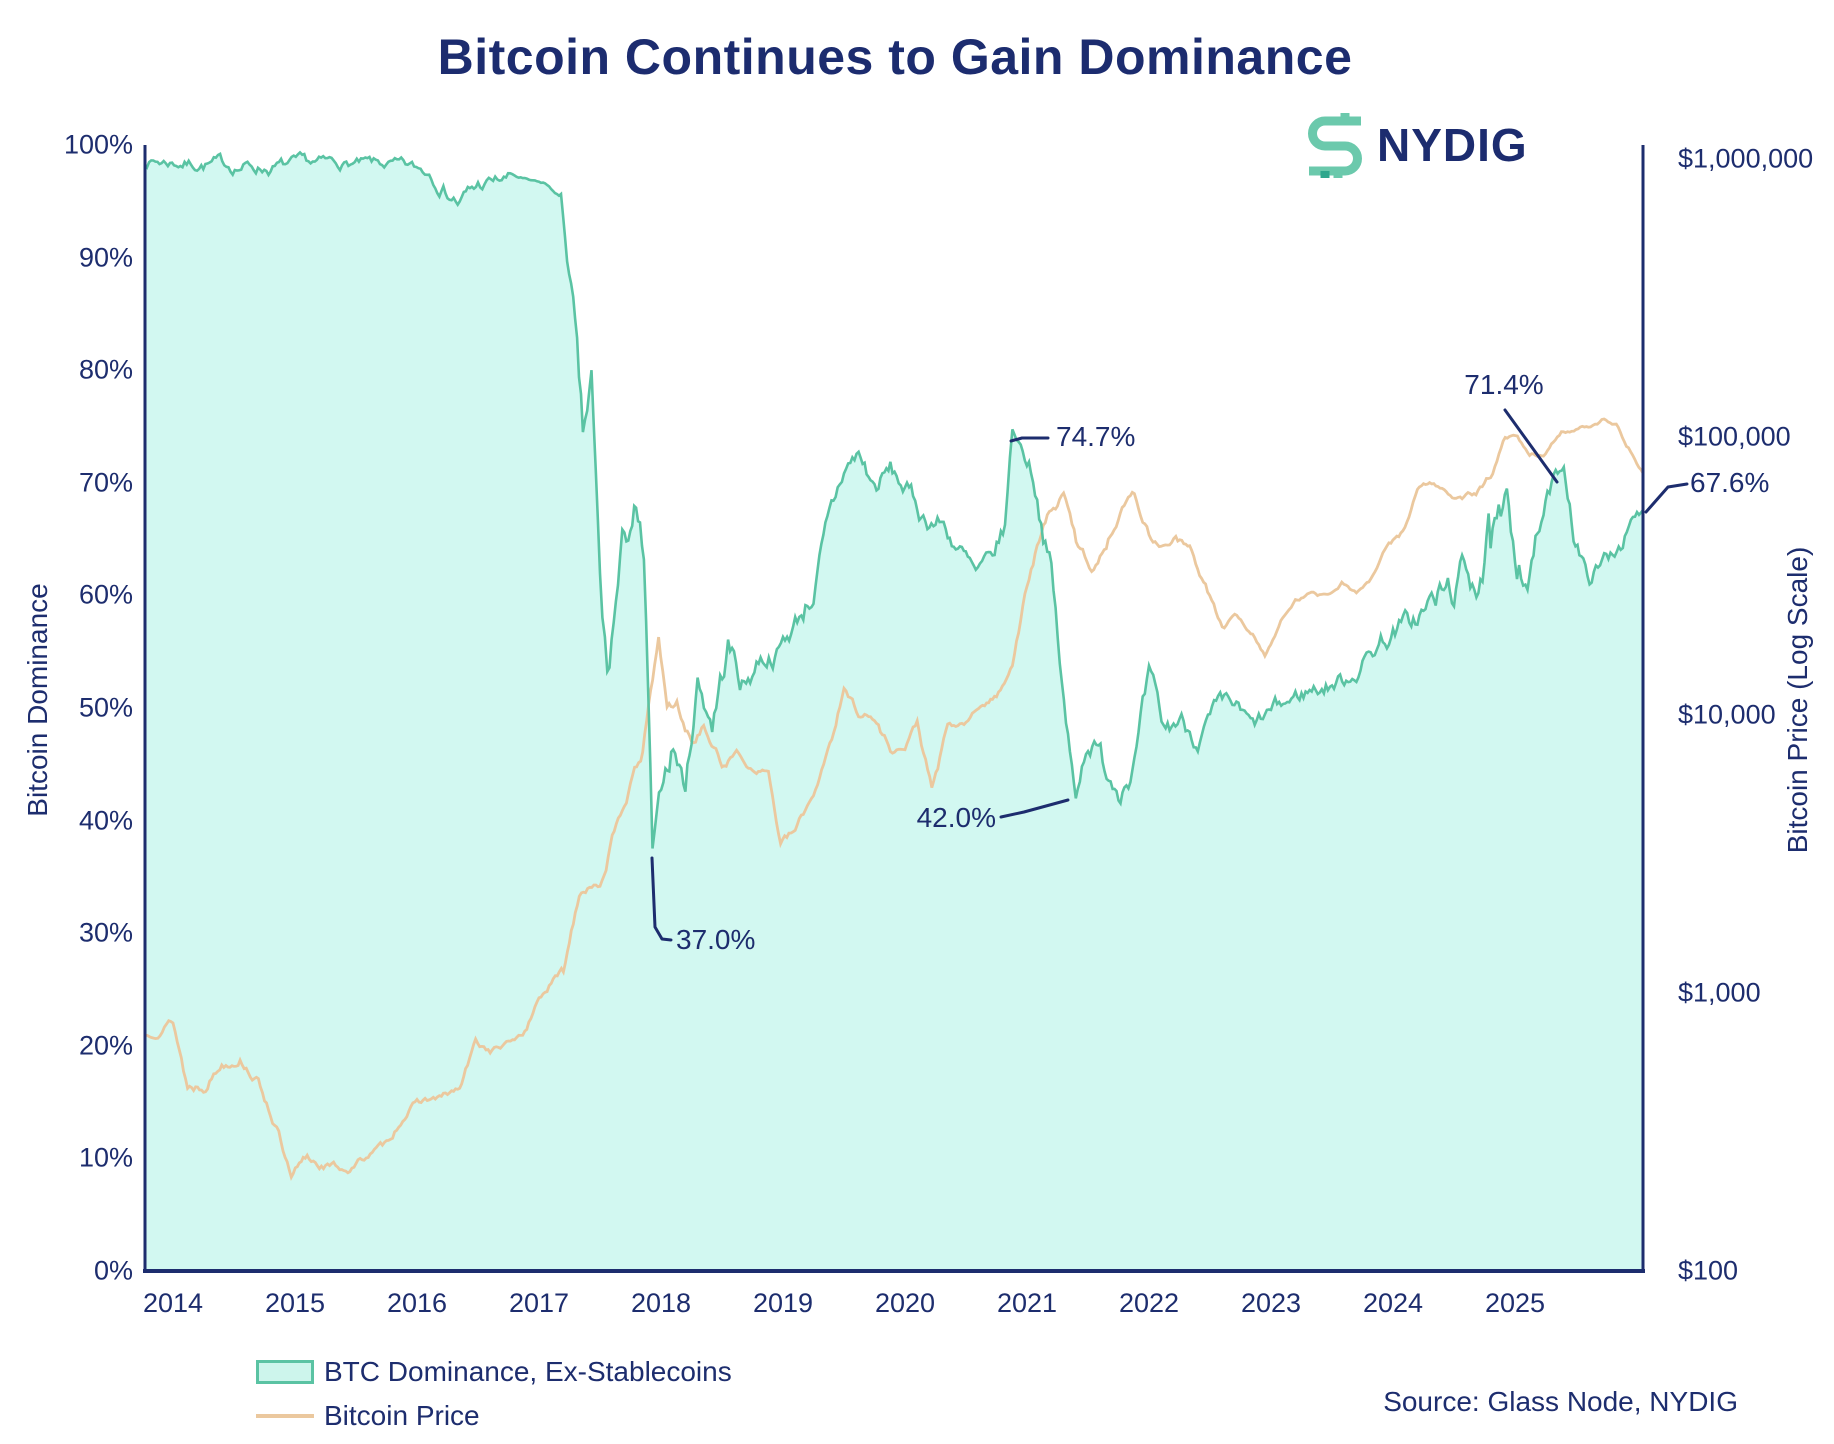  Describe the element at coordinates (1335, 145) in the screenshot. I see `nydig-logo-icon` at that location.